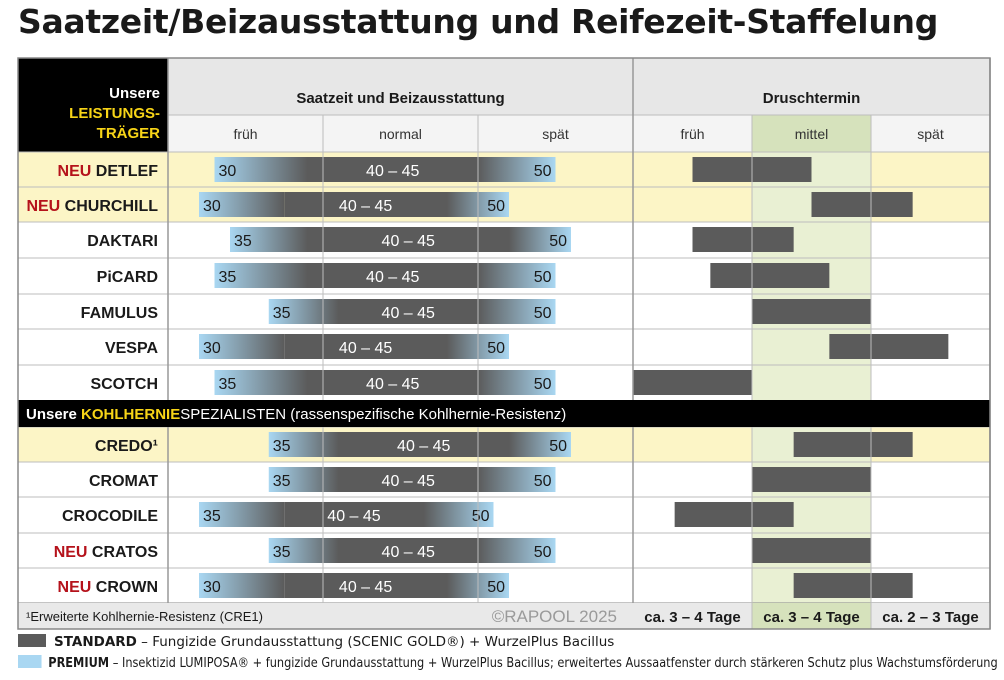 This screenshot has width=1004, height=680. I want to click on variety-name-text: CRATOS, so click(125, 552).